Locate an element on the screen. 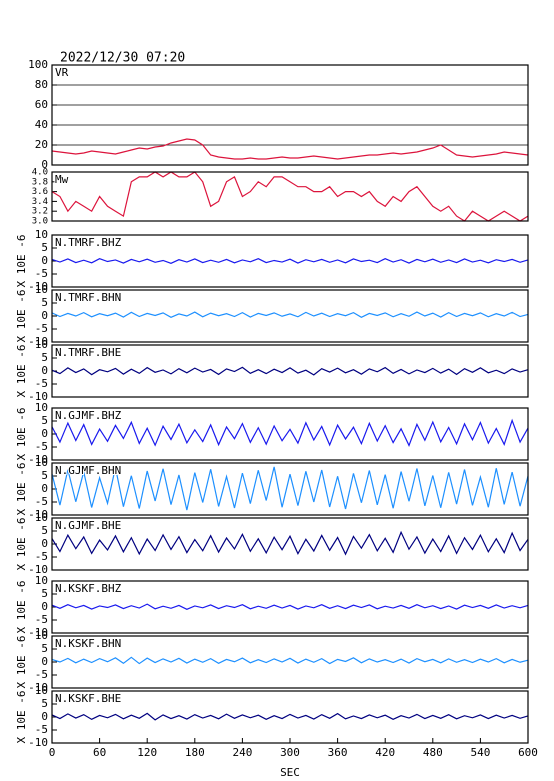 This screenshot has height=781, width=554. x-tick-label: 180 is located at coordinates (195, 752).